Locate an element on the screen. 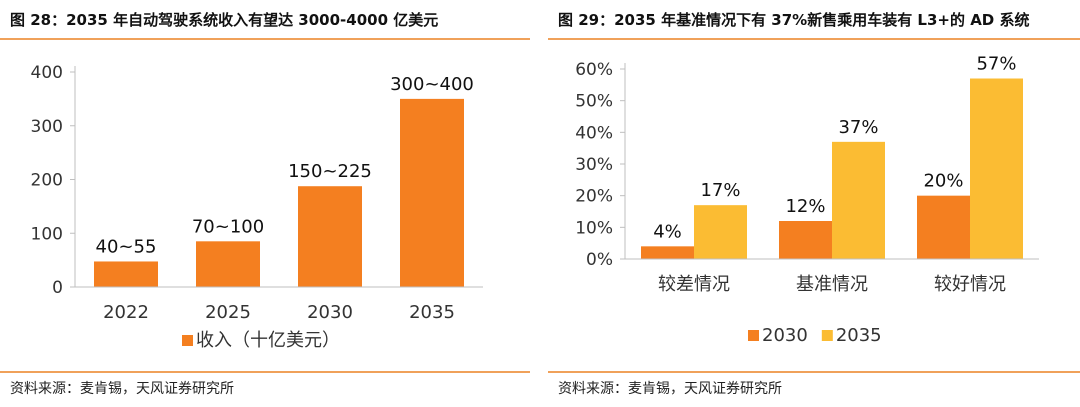 This screenshot has width=1080, height=407. bar-2025-收入（十亿美元） is located at coordinates (228, 264).